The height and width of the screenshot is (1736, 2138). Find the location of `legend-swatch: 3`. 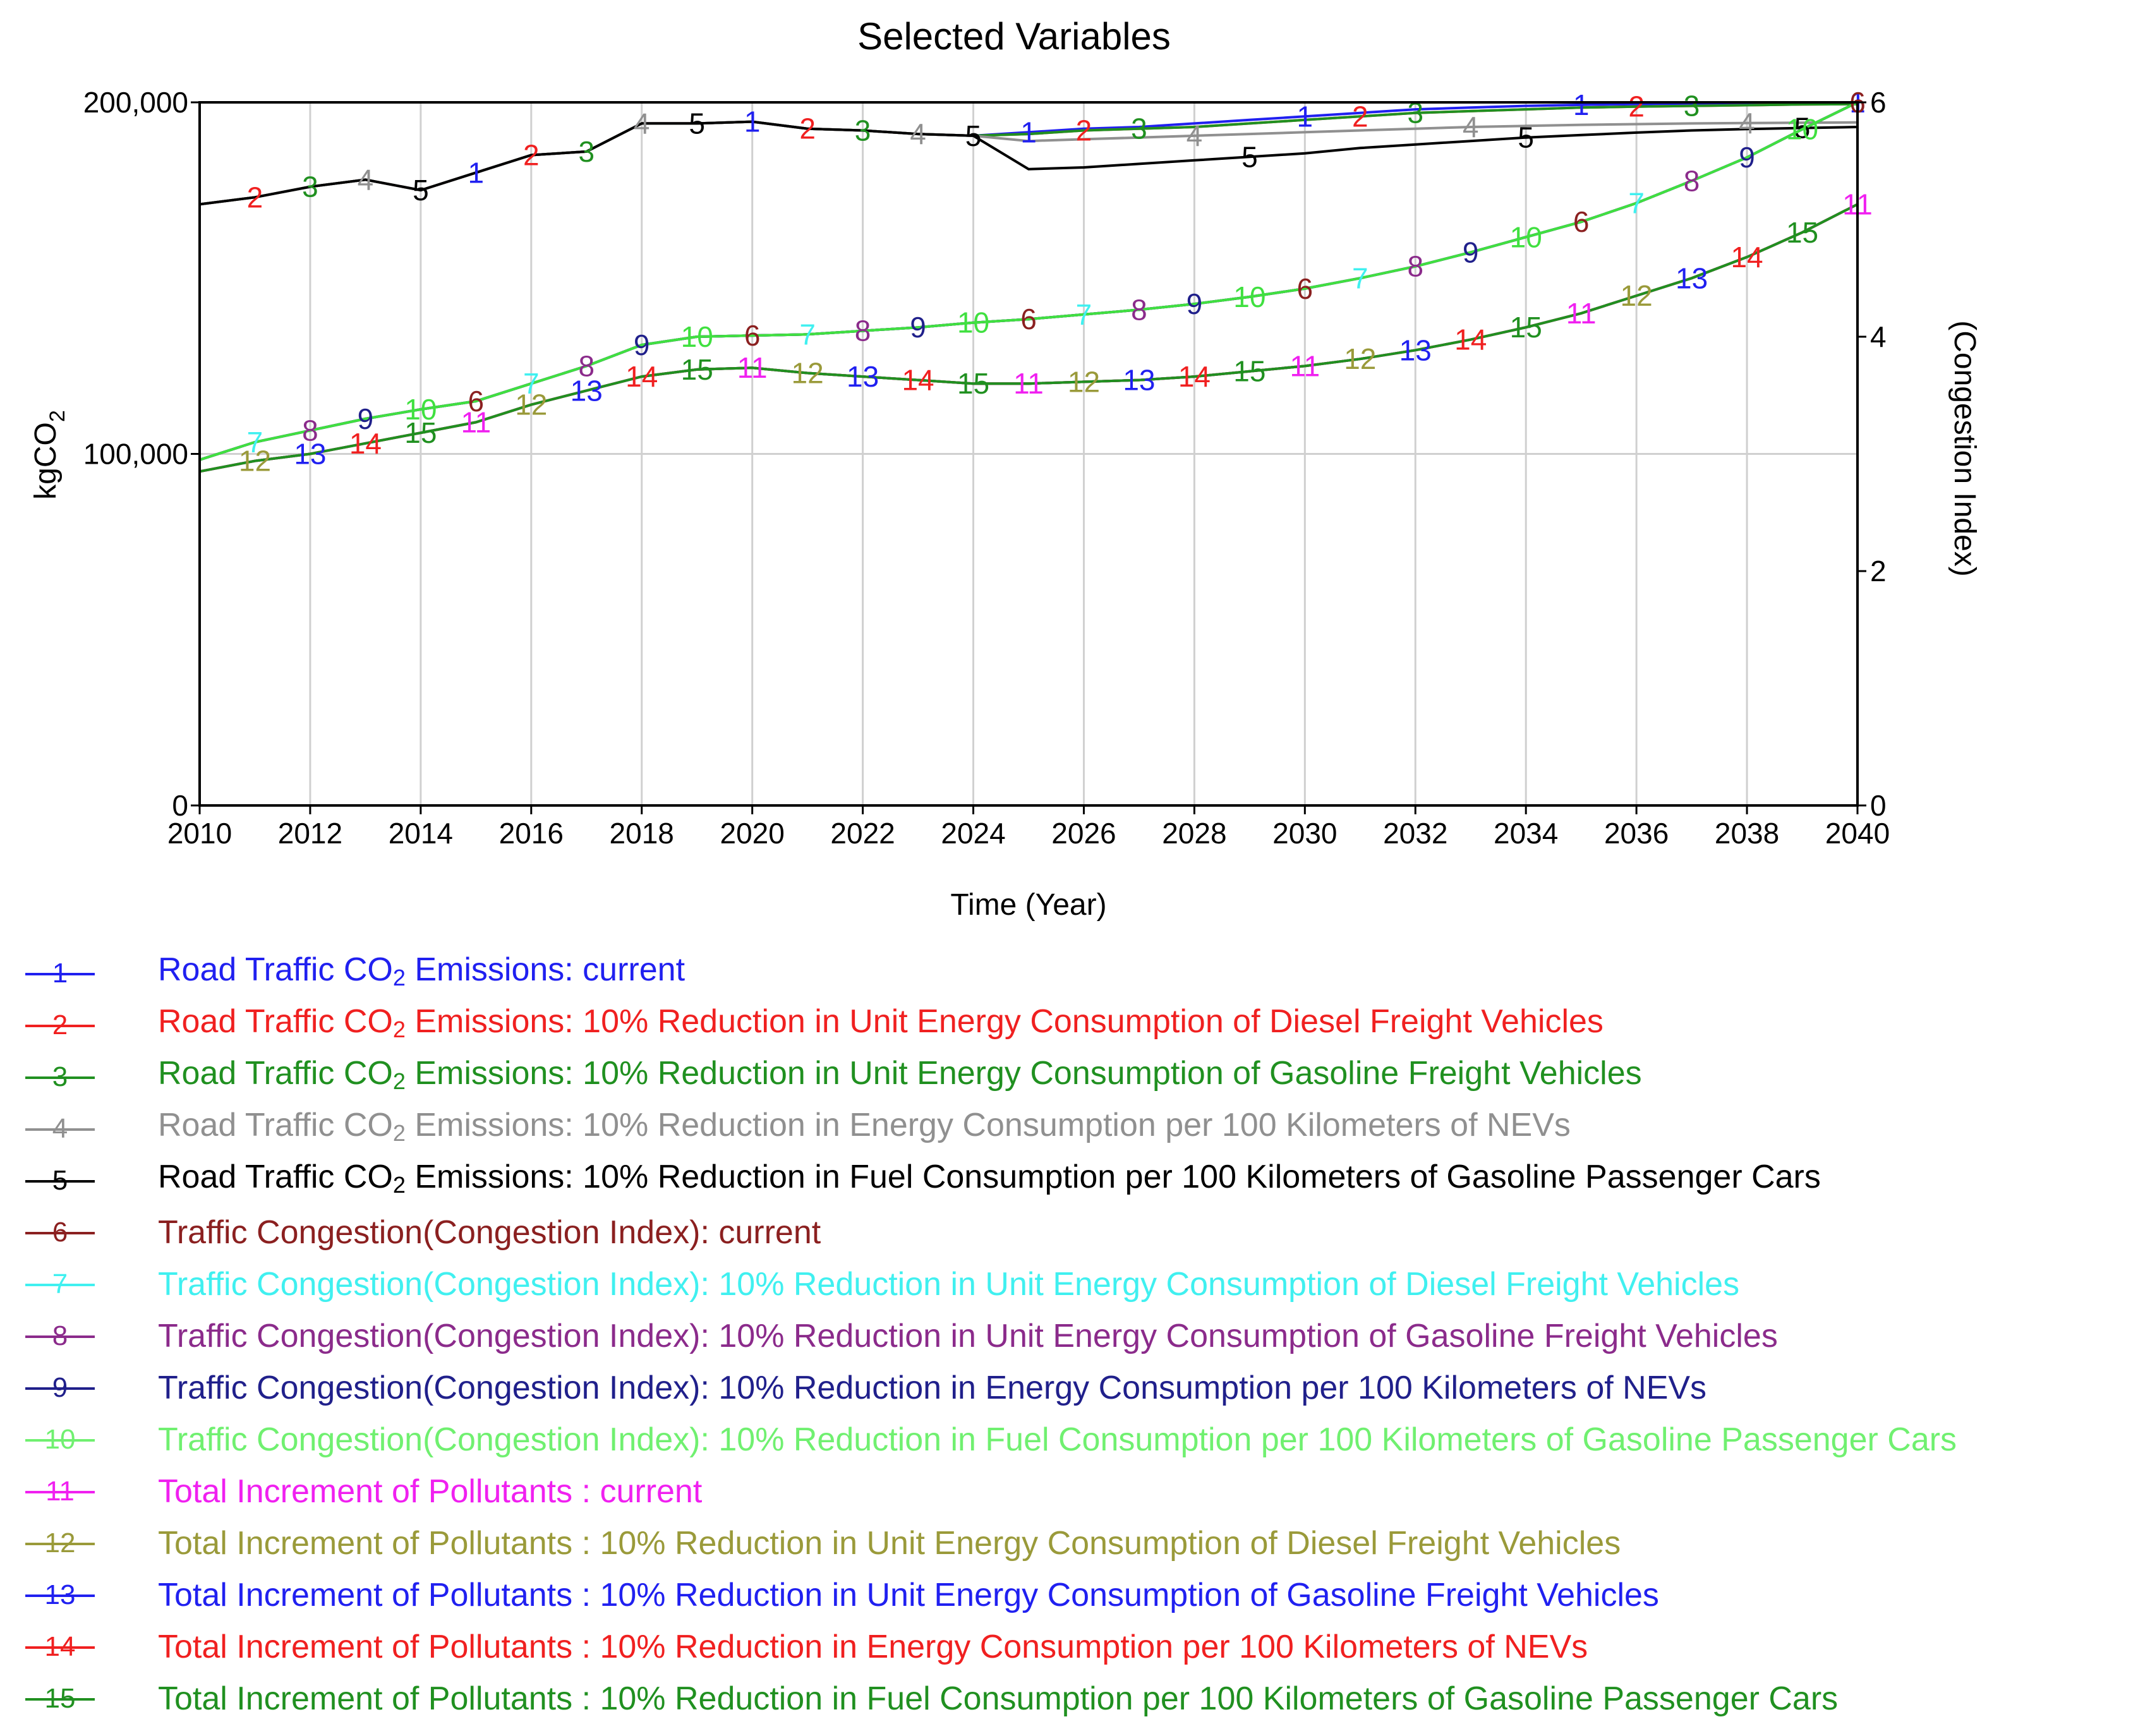

legend-swatch: 3 is located at coordinates (62, 1077).